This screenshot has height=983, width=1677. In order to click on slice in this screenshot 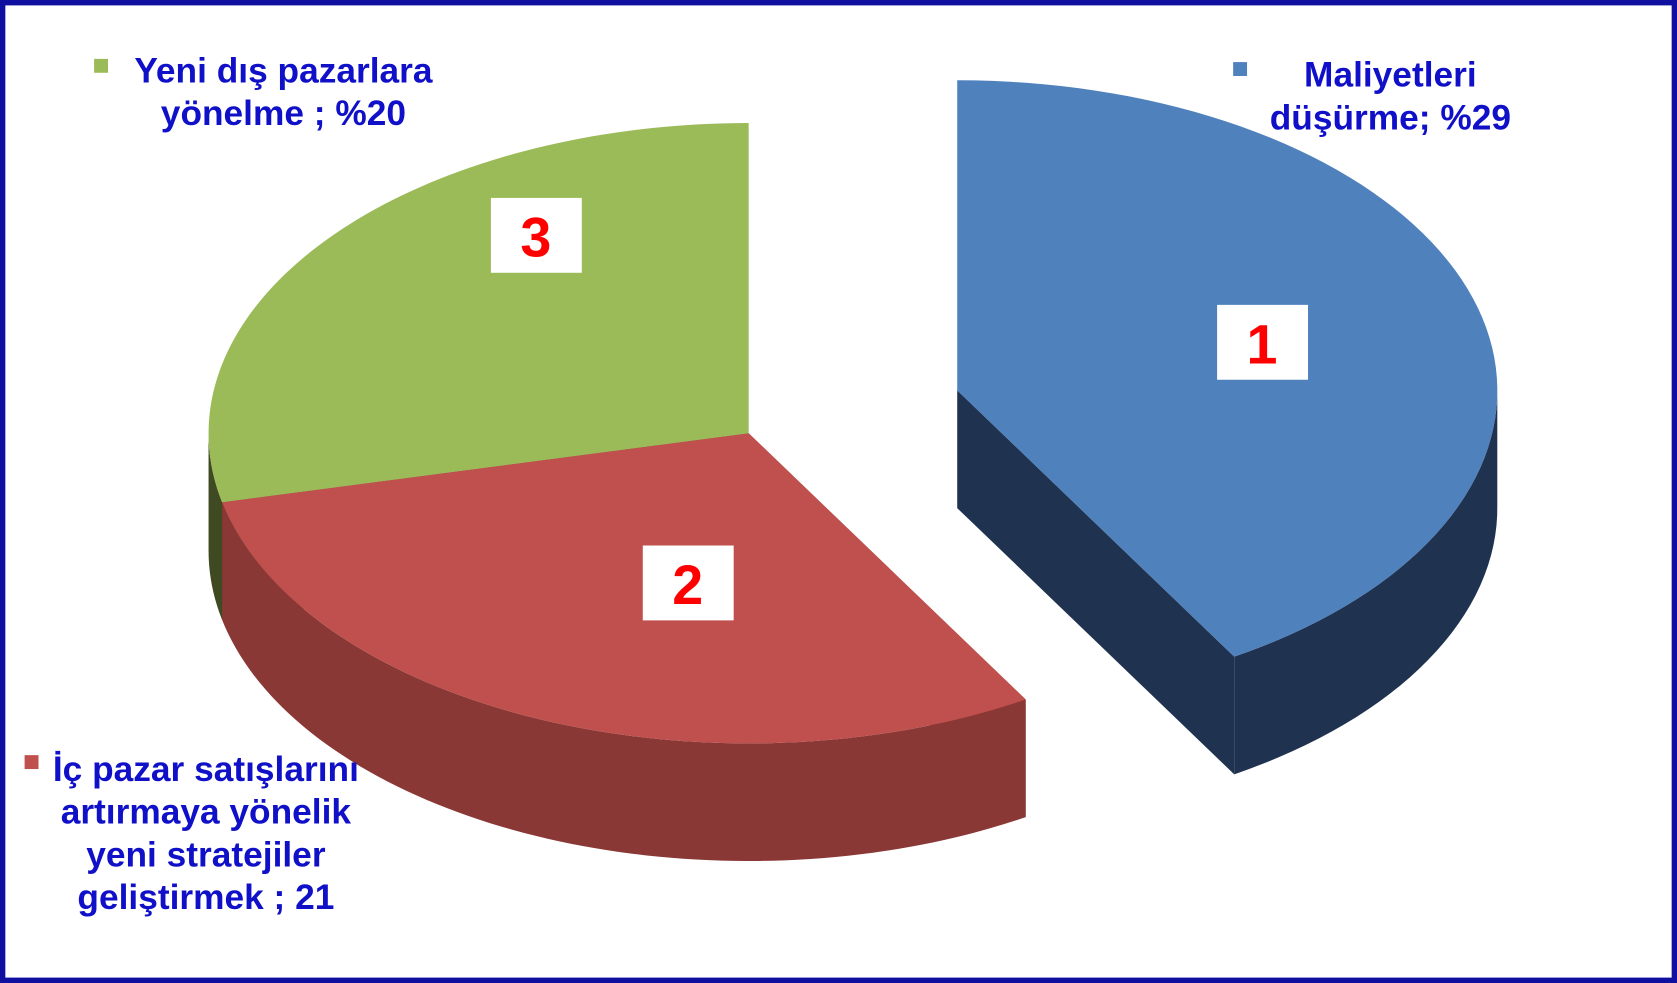, I will do `click(478, 313)`.